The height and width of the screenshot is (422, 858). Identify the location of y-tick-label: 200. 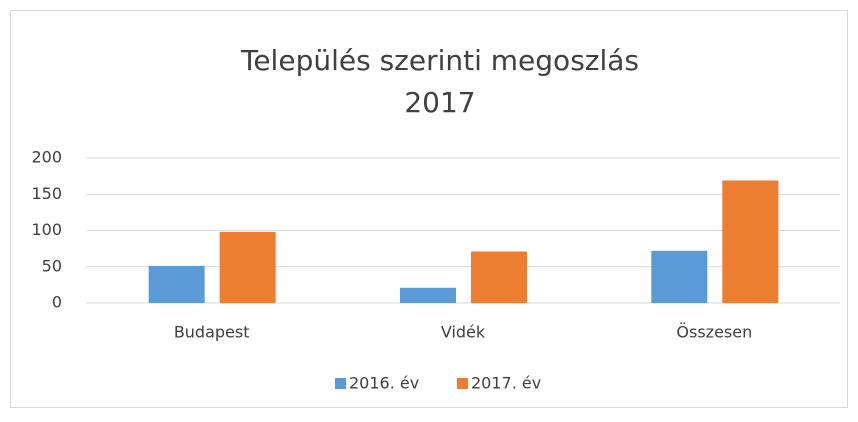
(46, 157).